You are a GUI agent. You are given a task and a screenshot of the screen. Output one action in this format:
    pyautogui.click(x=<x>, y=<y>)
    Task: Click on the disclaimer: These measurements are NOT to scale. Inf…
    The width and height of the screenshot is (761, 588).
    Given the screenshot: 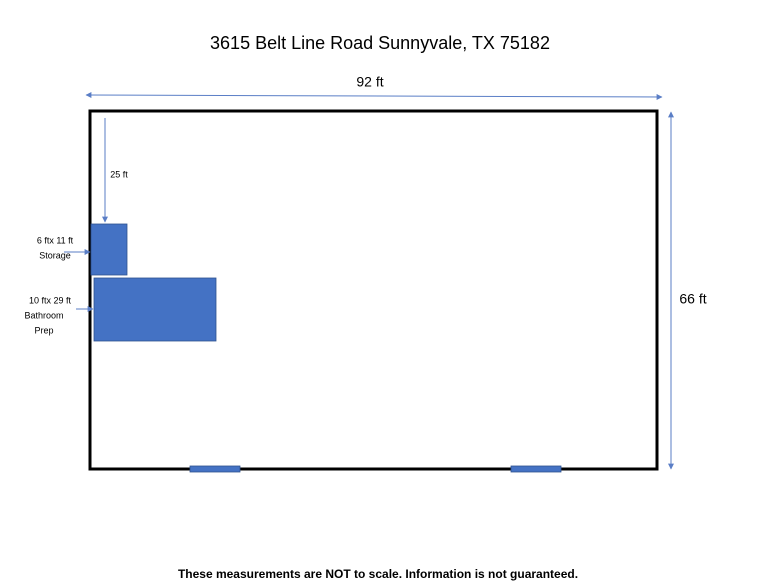 What is the action you would take?
    pyautogui.click(x=378, y=574)
    